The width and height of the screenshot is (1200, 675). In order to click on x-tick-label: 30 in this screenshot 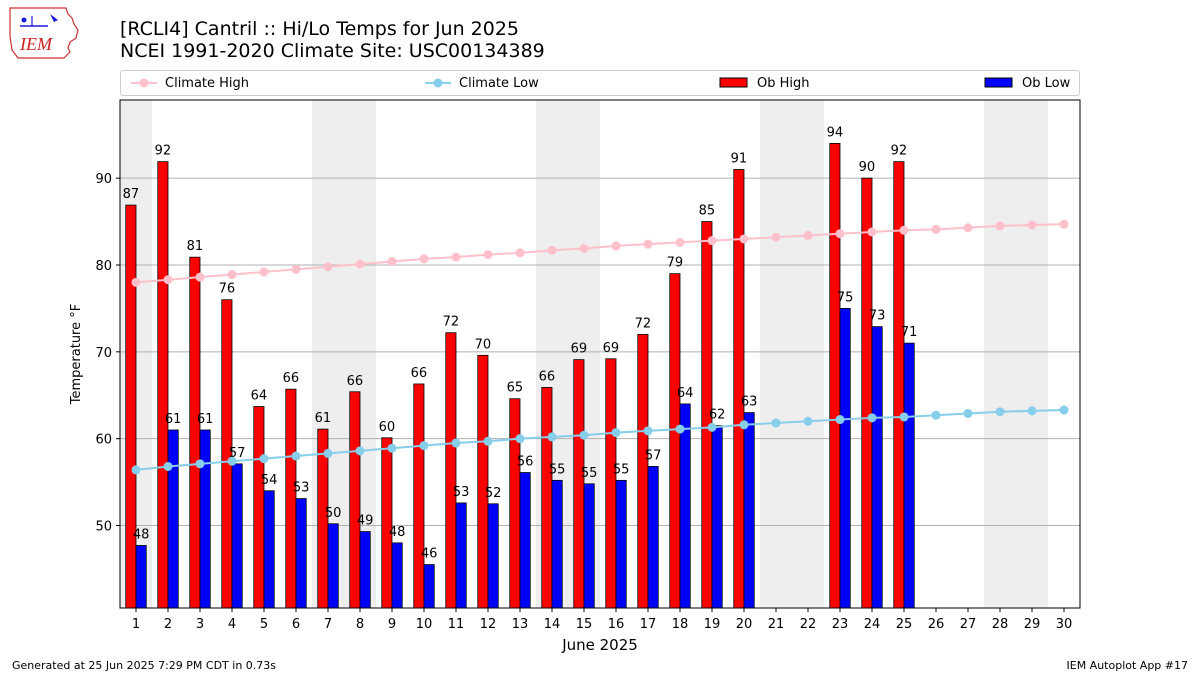, I will do `click(1064, 624)`.